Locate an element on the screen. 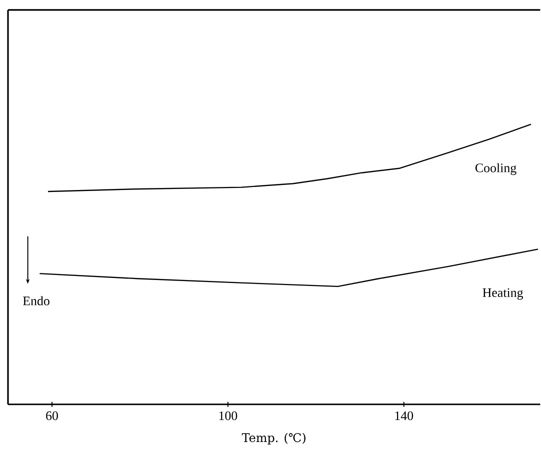  x-tick-label: 60 is located at coordinates (52, 415).